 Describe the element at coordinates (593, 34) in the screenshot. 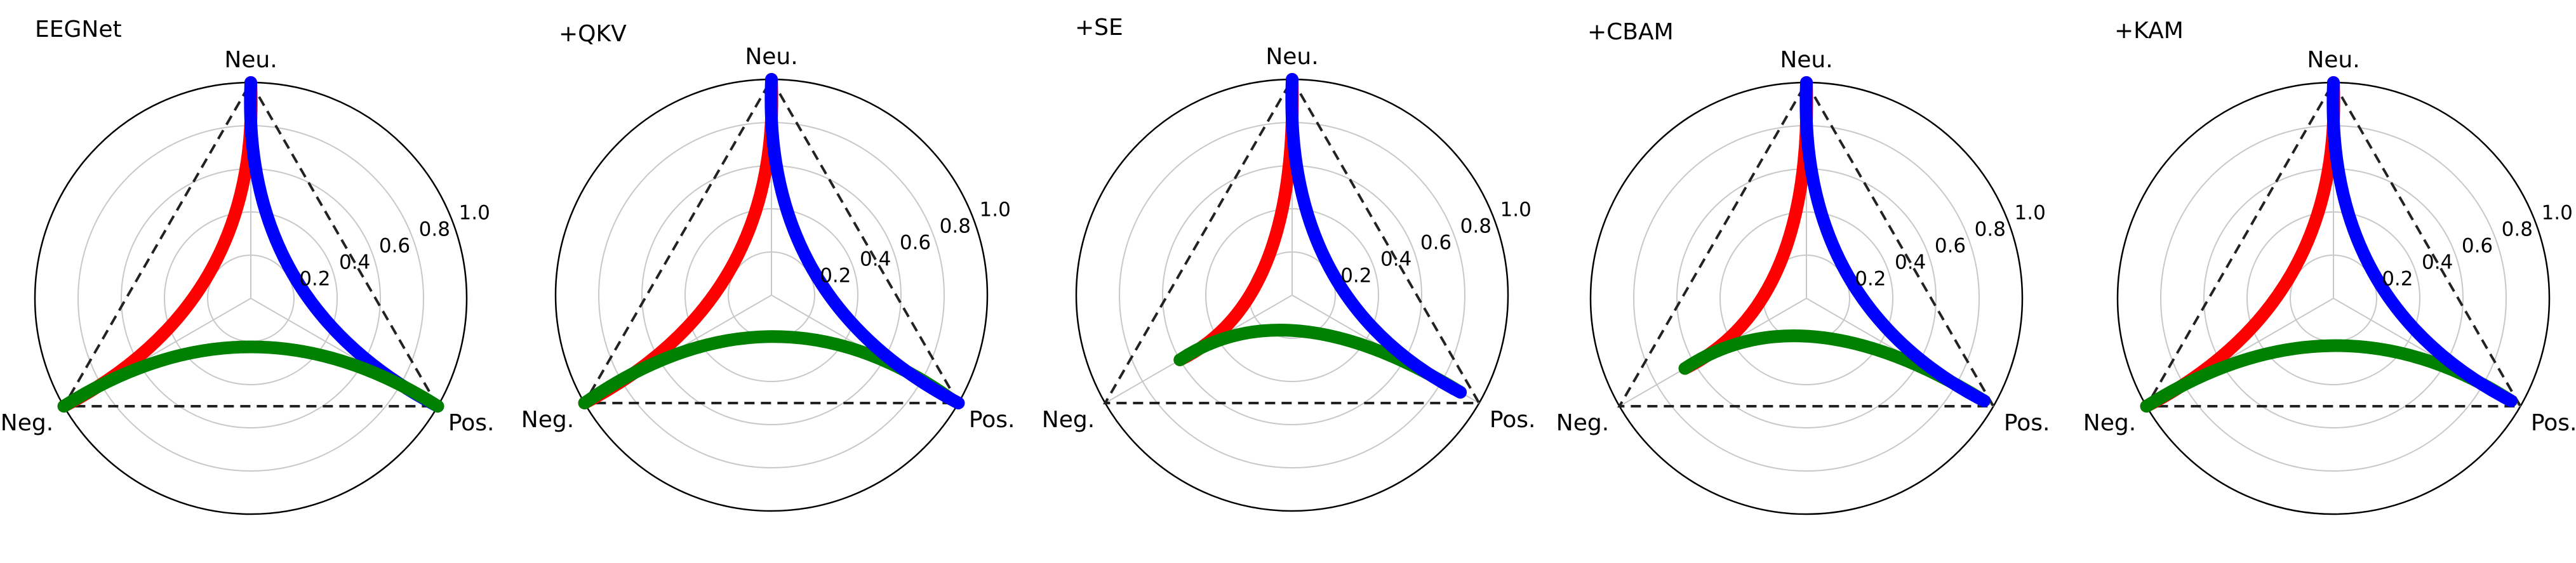

I see `panel-title: +QKV` at that location.